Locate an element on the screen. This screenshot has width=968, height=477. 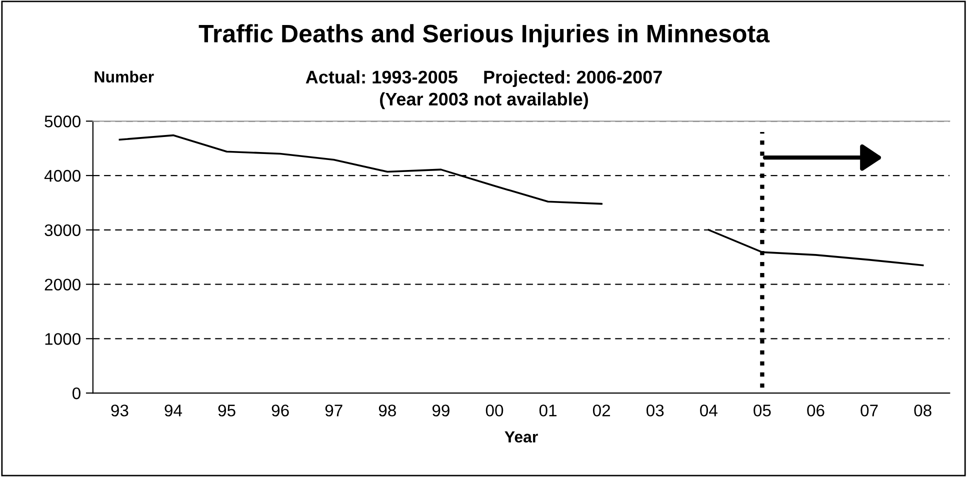
x-tick-label: 02 is located at coordinates (601, 410).